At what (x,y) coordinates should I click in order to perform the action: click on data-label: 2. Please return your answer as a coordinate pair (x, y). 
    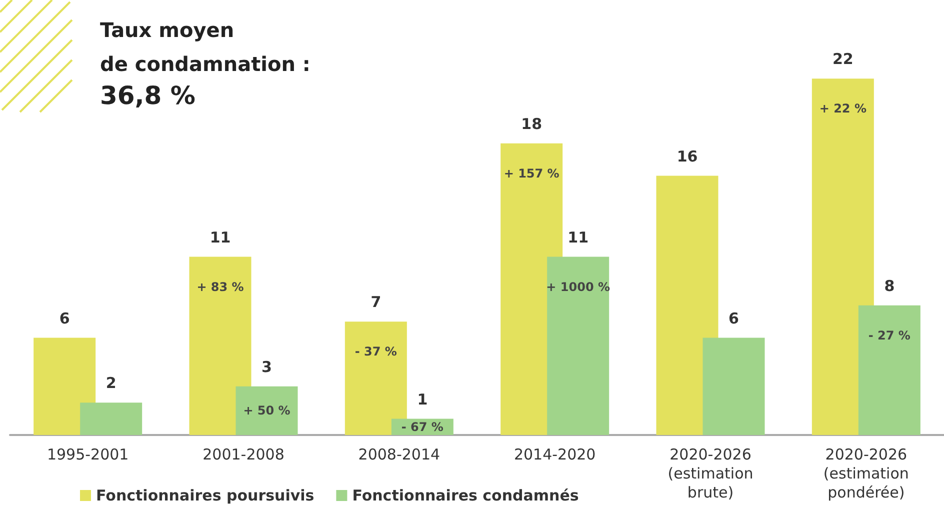
    Looking at the image, I should click on (111, 383).